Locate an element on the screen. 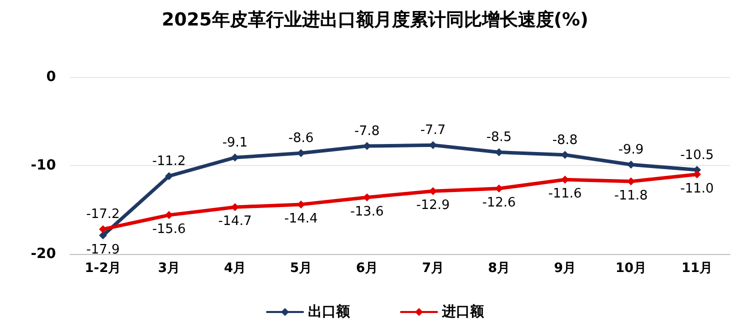  x-tick-label: 9月 is located at coordinates (565, 268).